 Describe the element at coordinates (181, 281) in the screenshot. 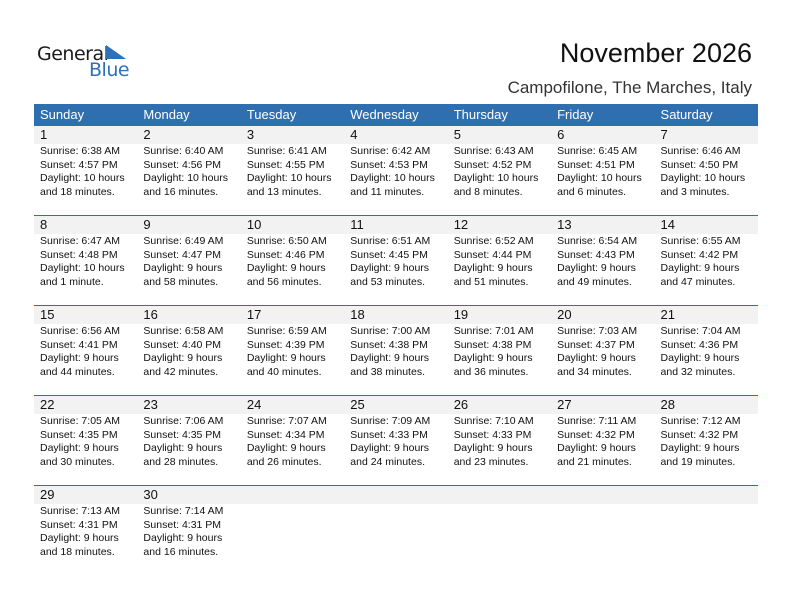

I see `daylight-minutes: and 58 minutes.` at that location.